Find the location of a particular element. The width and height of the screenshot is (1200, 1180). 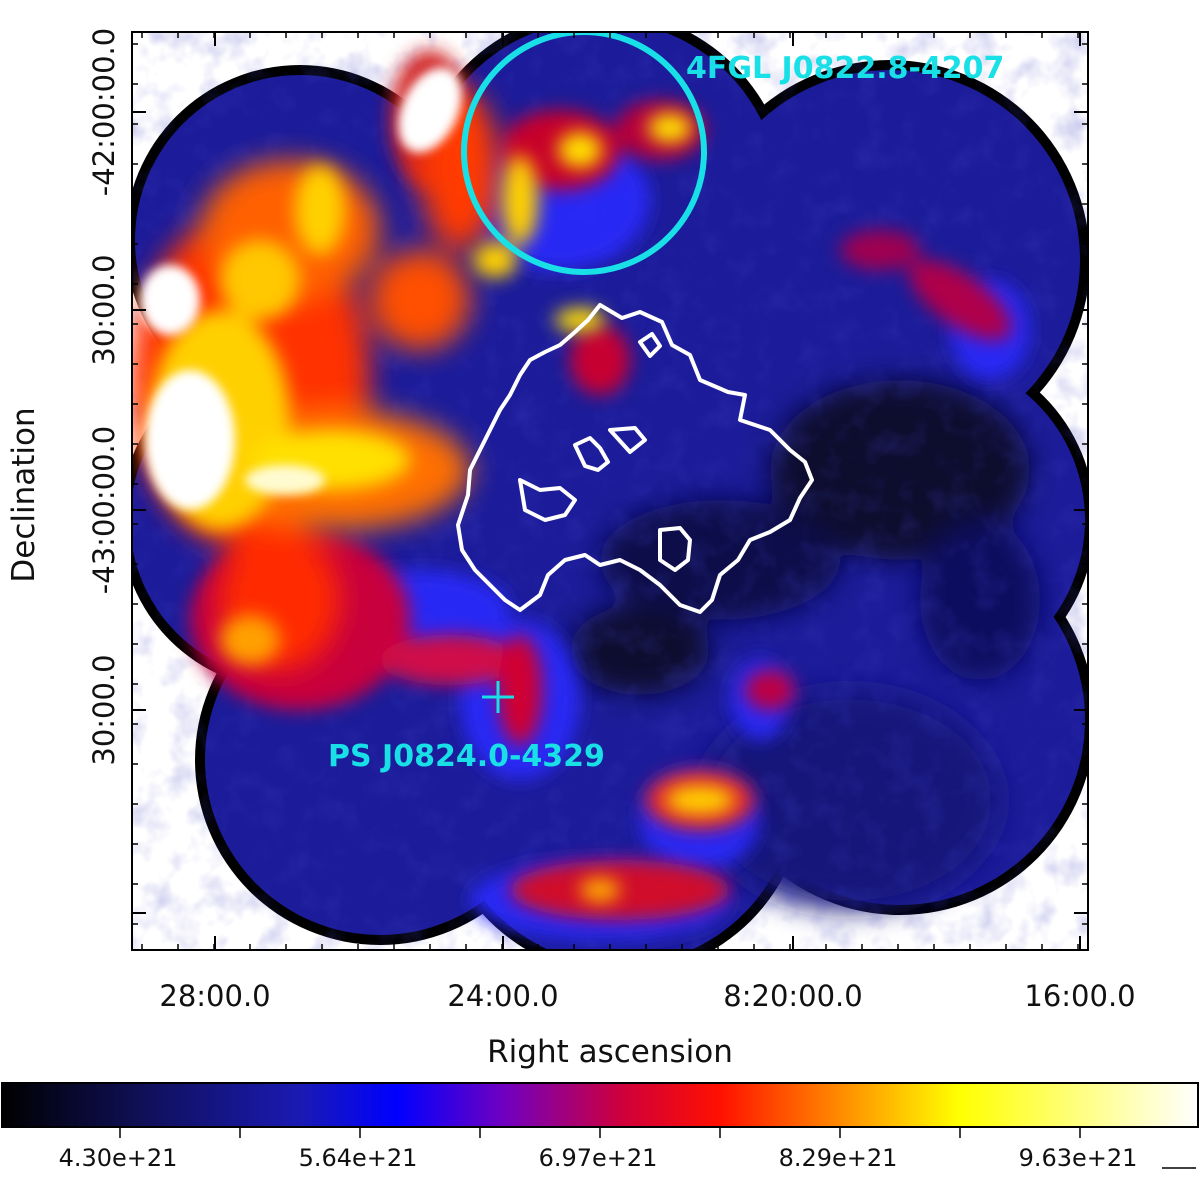

4fgl-source-label: 4FGL J0822.8-4207 is located at coordinates (845, 68).